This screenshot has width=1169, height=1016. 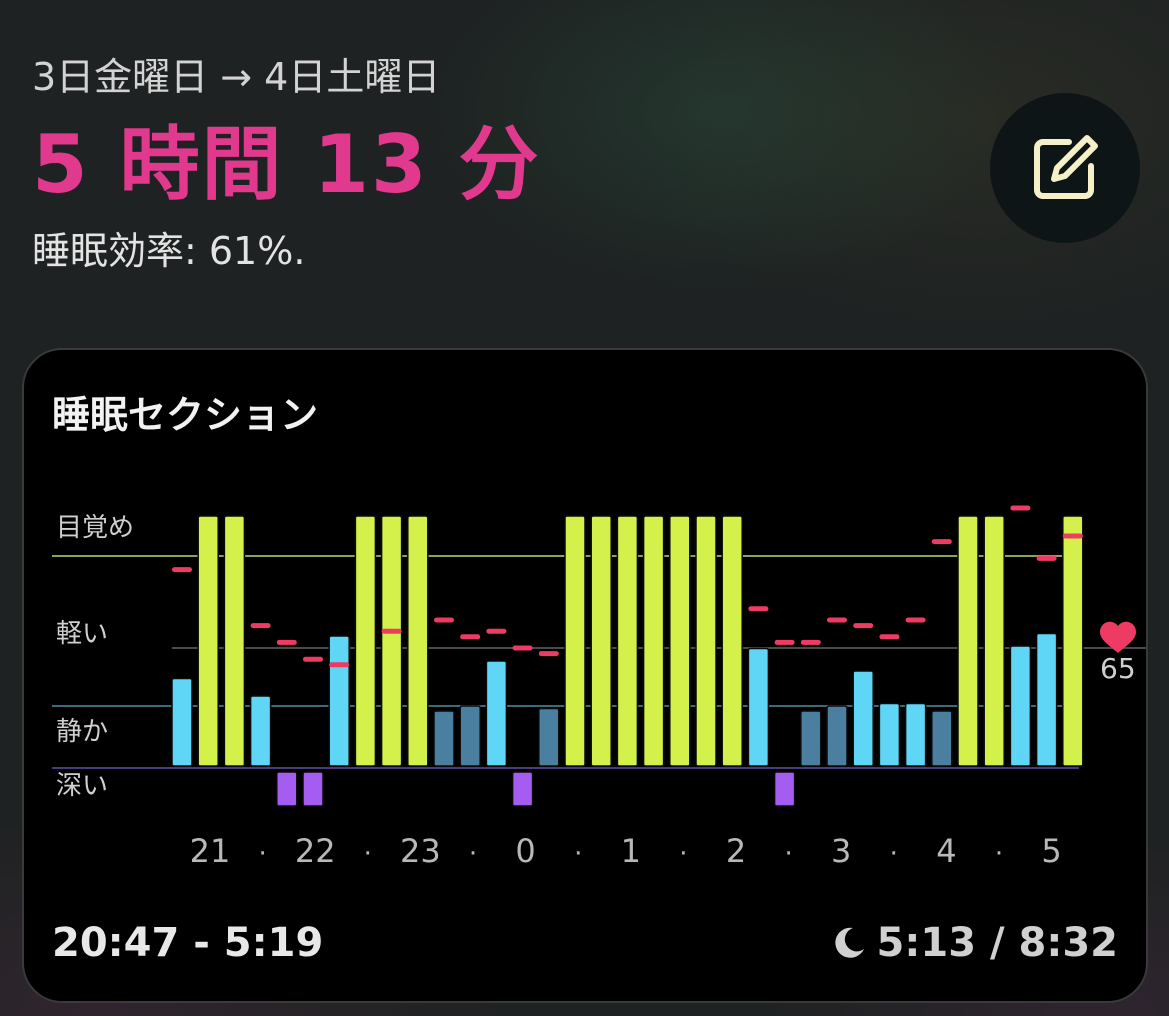 I want to click on heart-rate-value: 65, so click(x=1118, y=668).